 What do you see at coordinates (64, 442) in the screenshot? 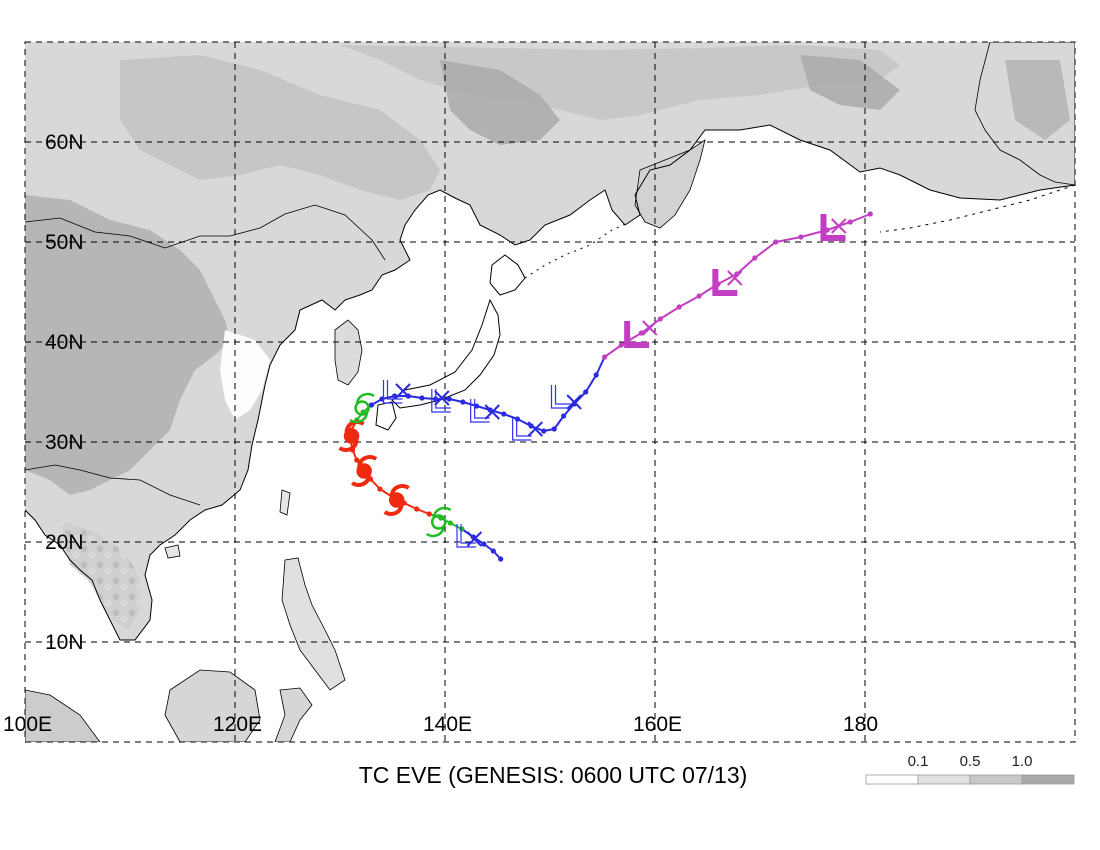
I see `lat-label: 30N` at bounding box center [64, 442].